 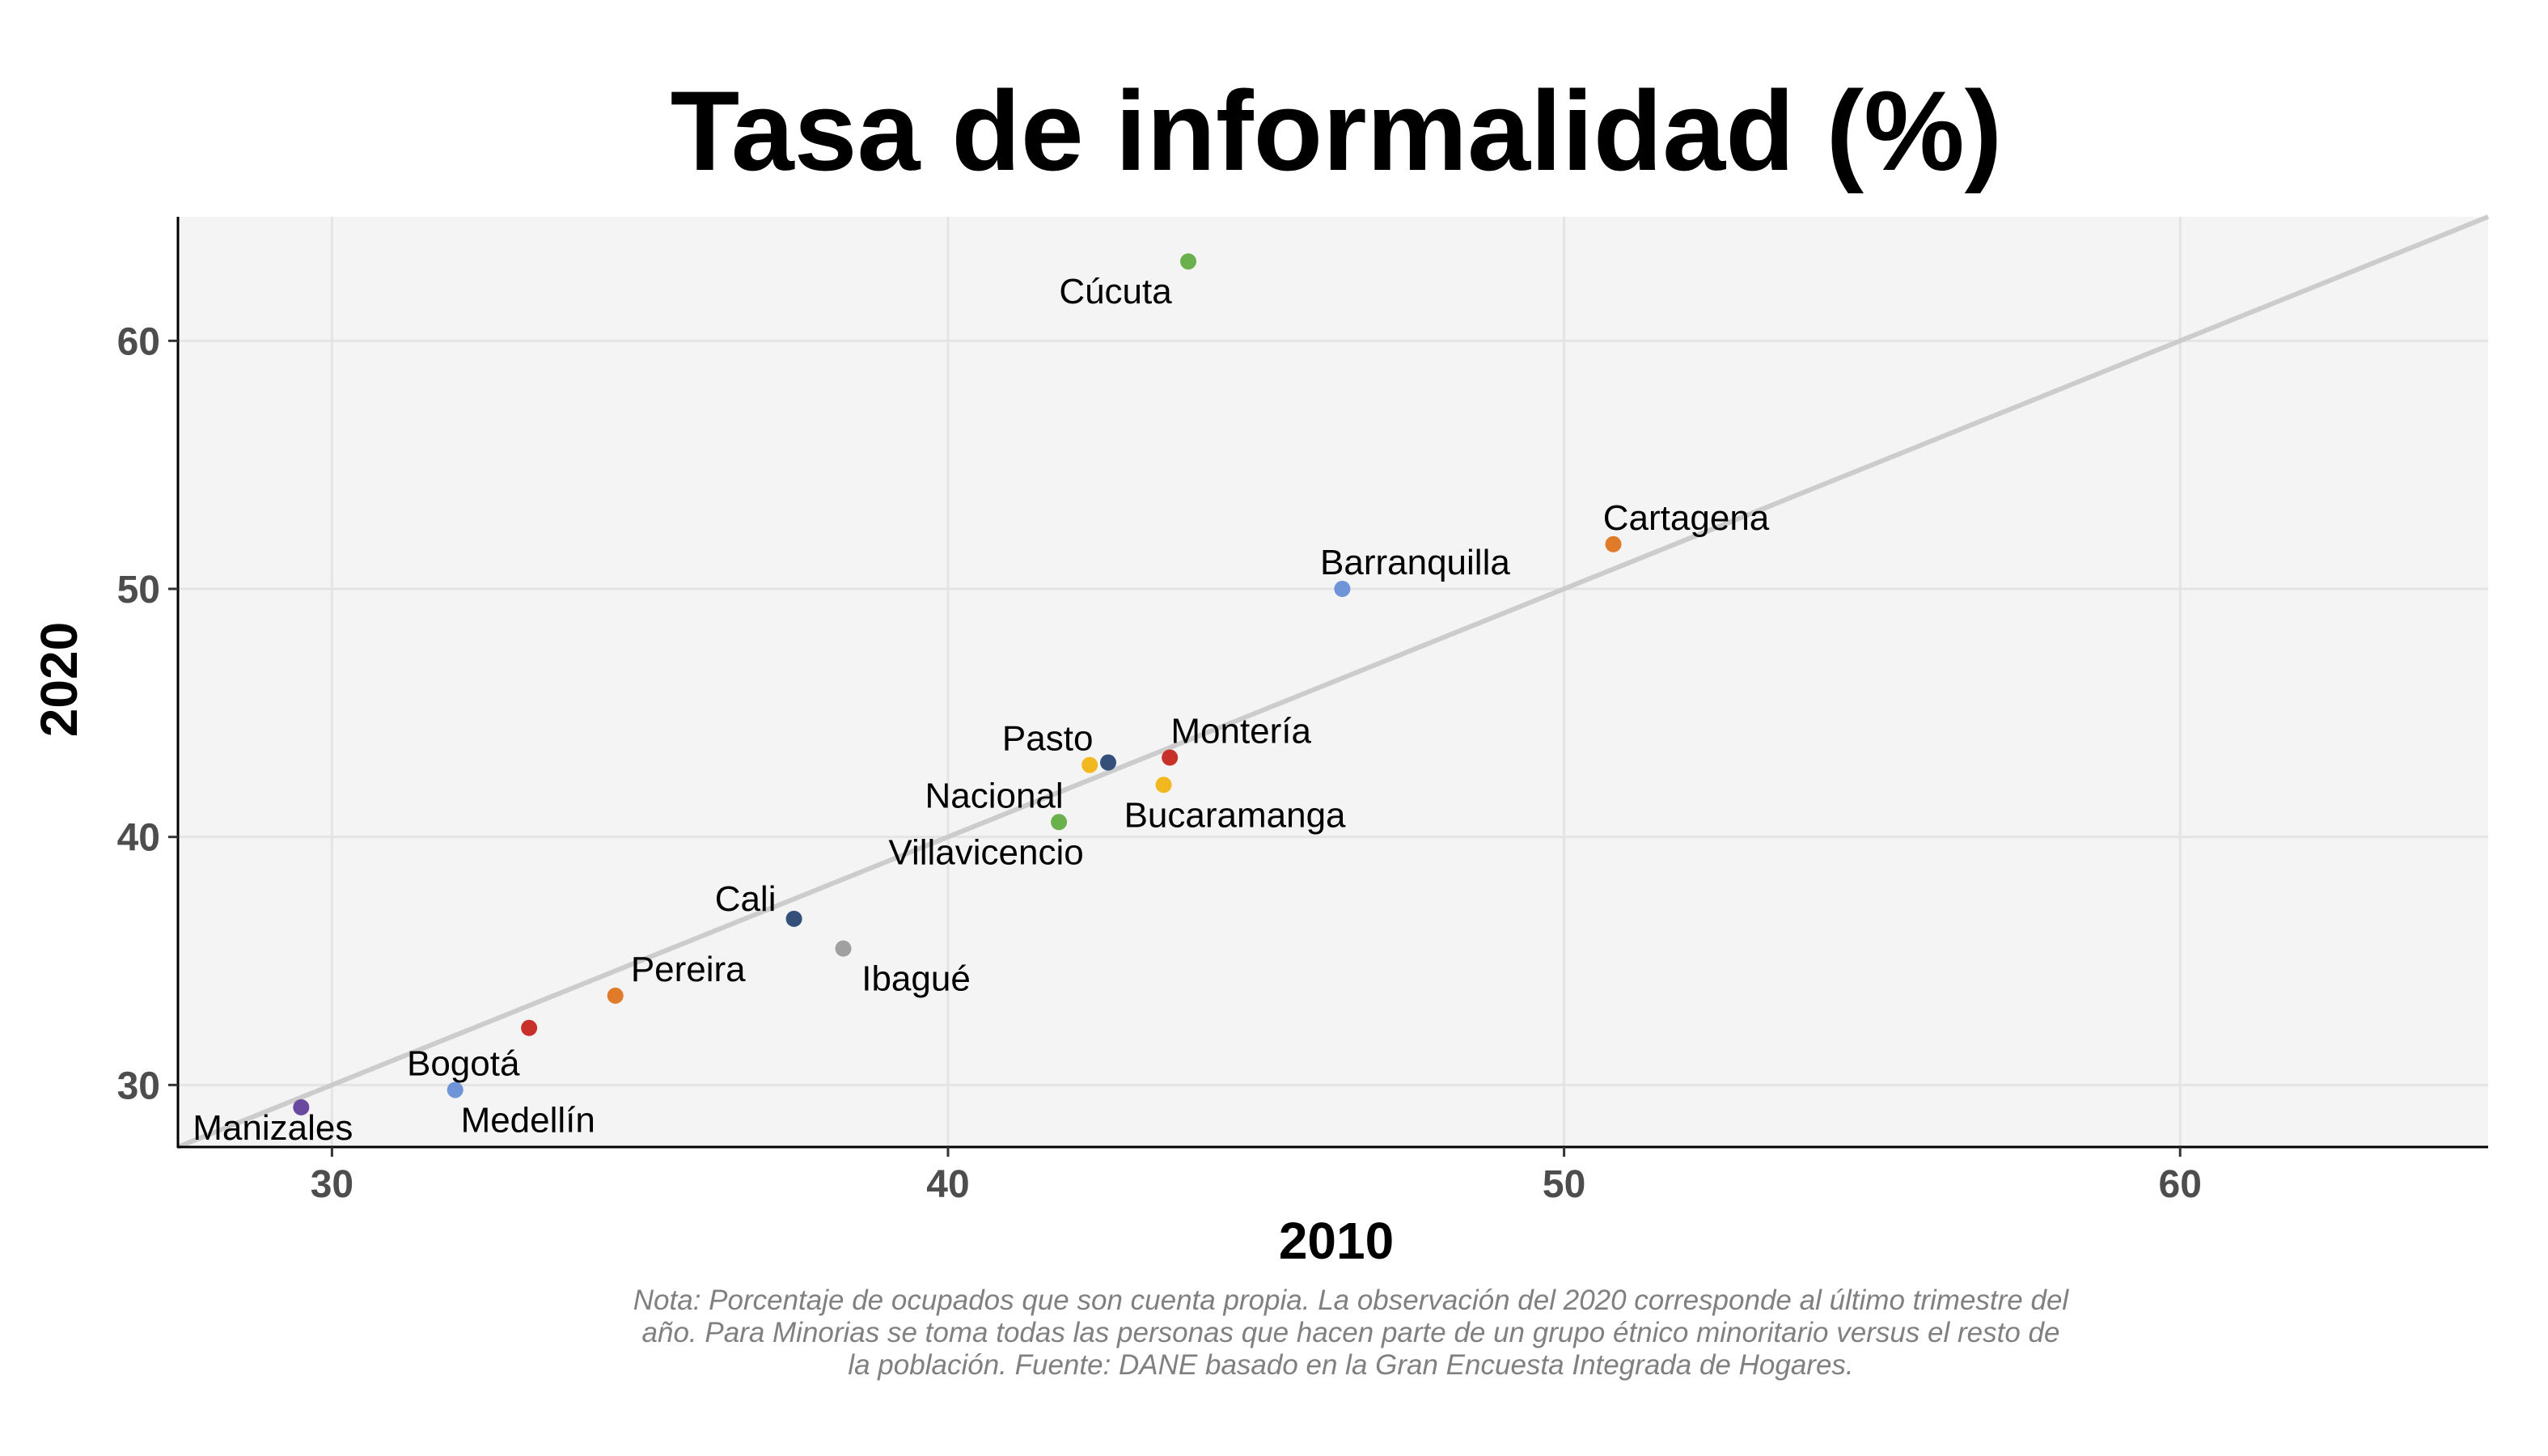 I want to click on data-label: Bogotá, so click(x=463, y=1063).